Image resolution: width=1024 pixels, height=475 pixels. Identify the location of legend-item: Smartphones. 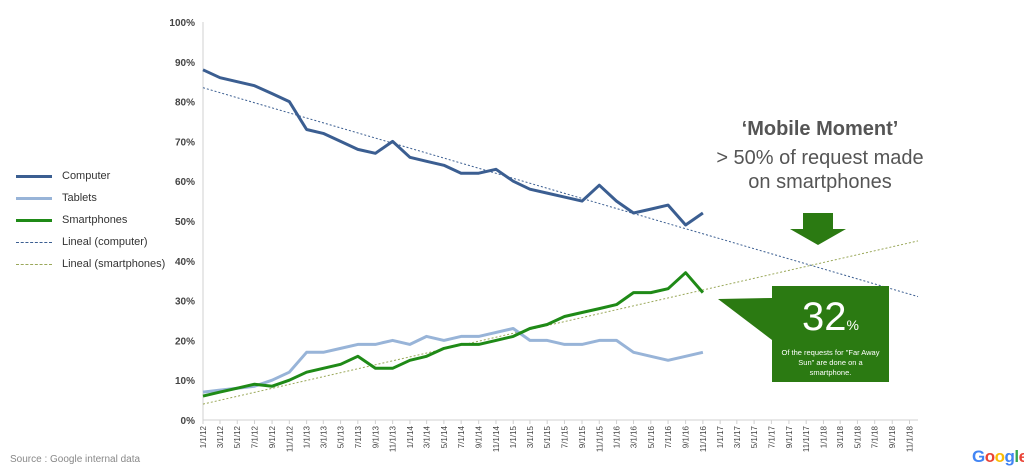
(90, 220).